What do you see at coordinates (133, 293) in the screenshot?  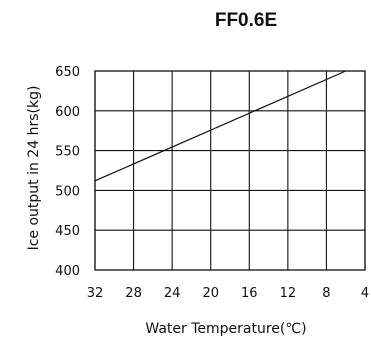 I see `x-tick-label: 28` at bounding box center [133, 293].